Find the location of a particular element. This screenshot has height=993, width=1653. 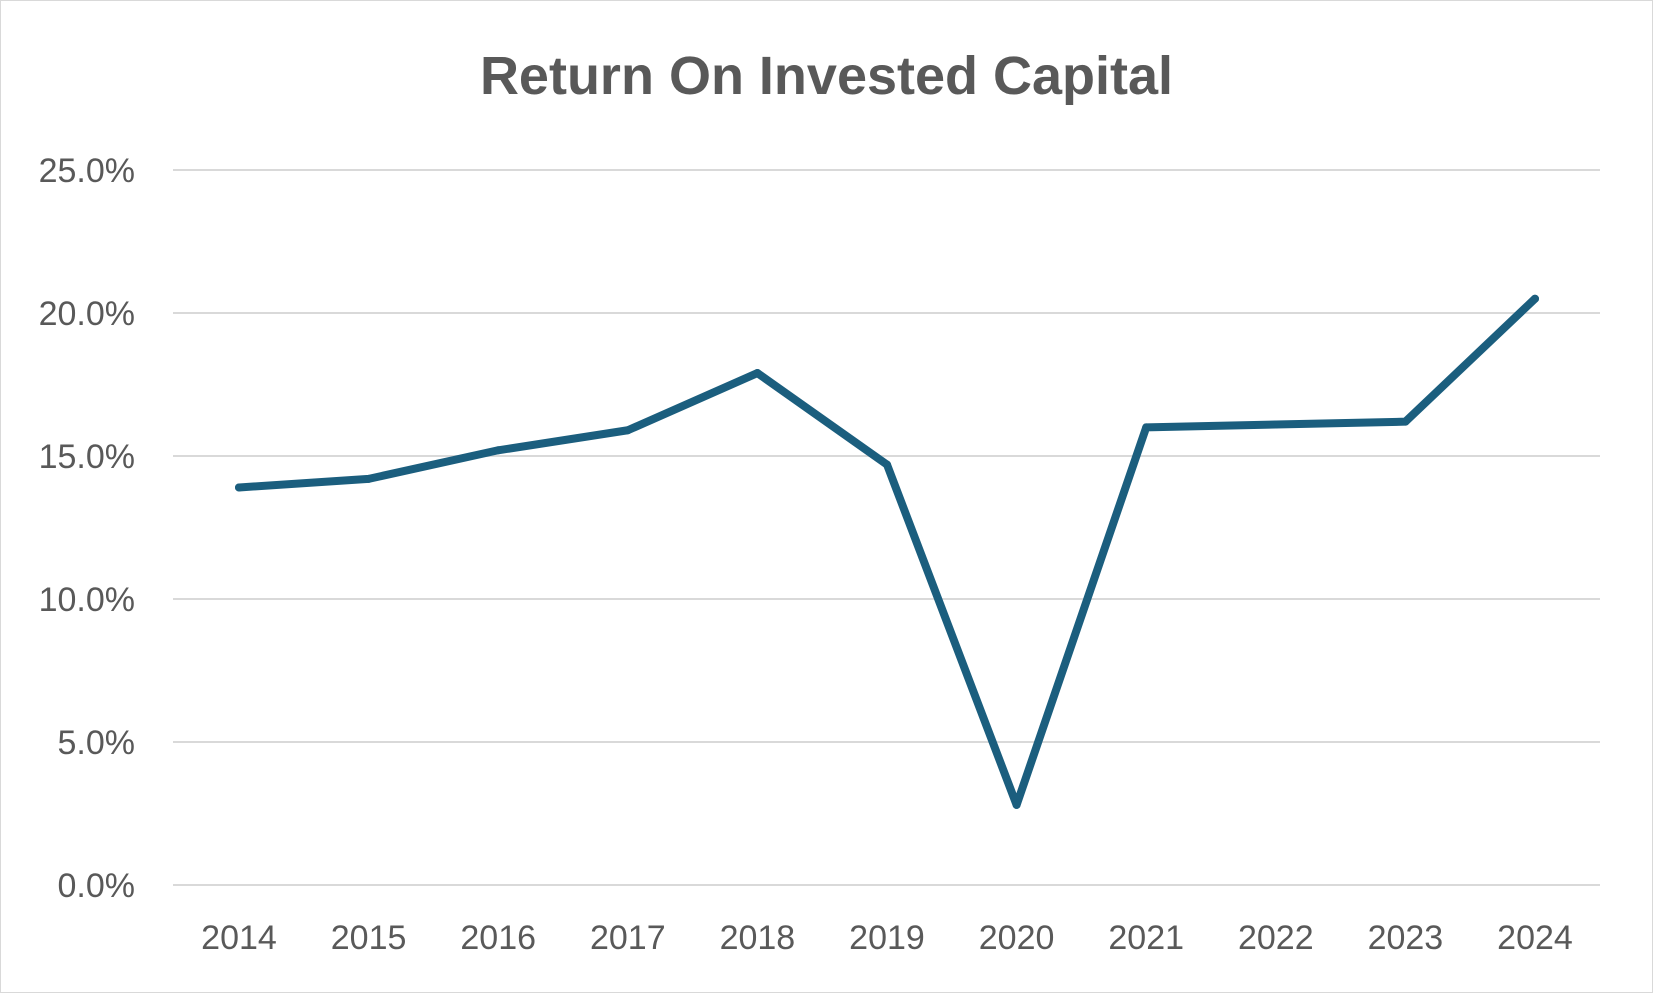

x-tick-label: 2017 is located at coordinates (628, 938).